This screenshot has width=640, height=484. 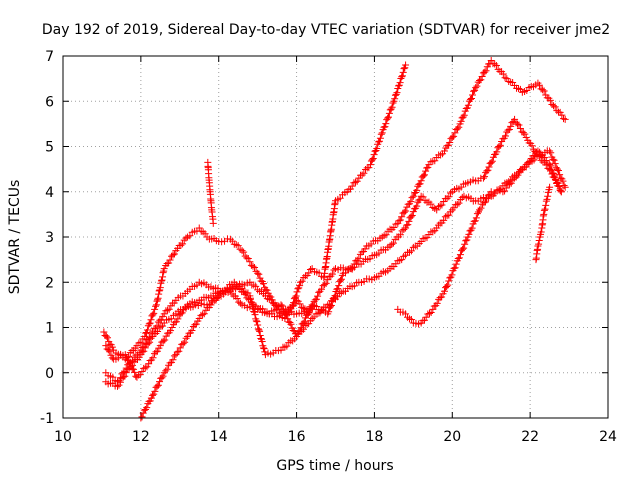 I want to click on x-tick-label: 18, so click(x=375, y=437).